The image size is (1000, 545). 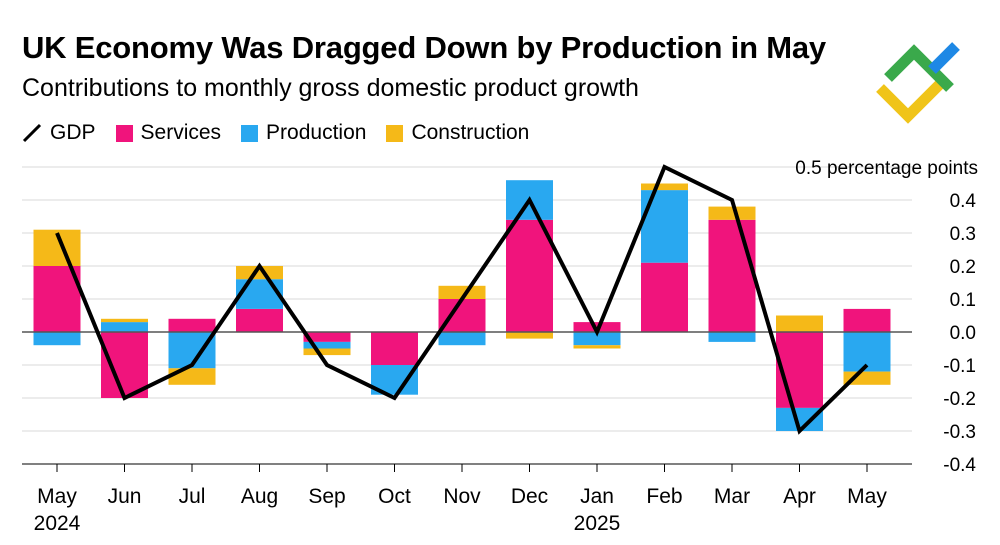 I want to click on y-tick-label: 0.4, so click(x=963, y=201).